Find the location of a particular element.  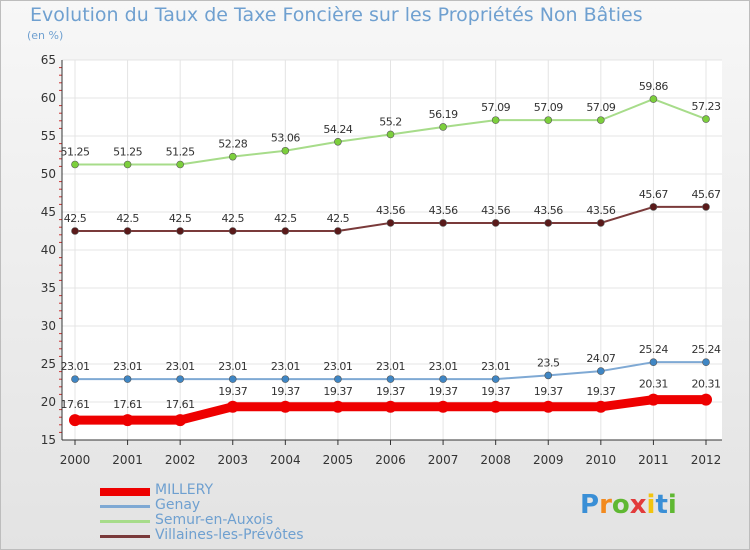

point-semur-2001 is located at coordinates (127, 164).